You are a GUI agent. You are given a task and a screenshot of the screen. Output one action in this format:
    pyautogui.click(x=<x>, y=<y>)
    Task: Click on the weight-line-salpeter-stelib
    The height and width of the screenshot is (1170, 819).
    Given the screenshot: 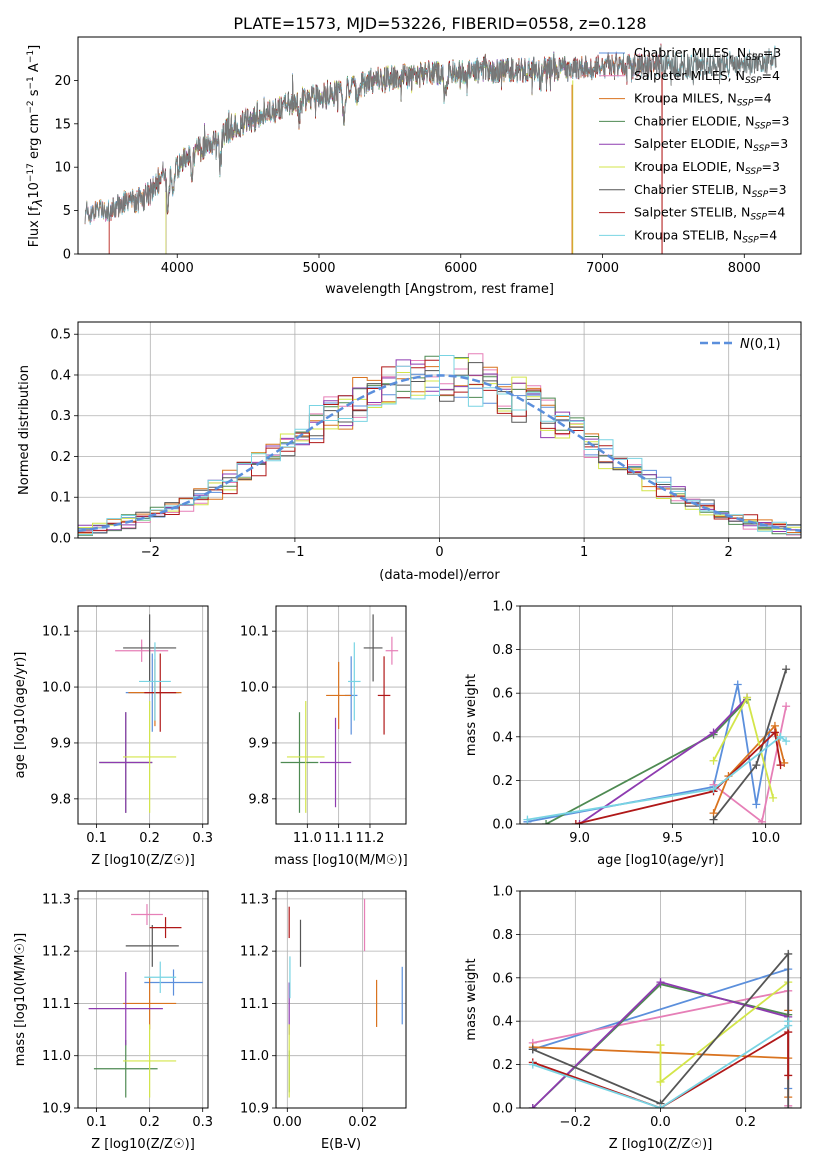 What is the action you would take?
    pyautogui.click(x=661, y=1069)
    